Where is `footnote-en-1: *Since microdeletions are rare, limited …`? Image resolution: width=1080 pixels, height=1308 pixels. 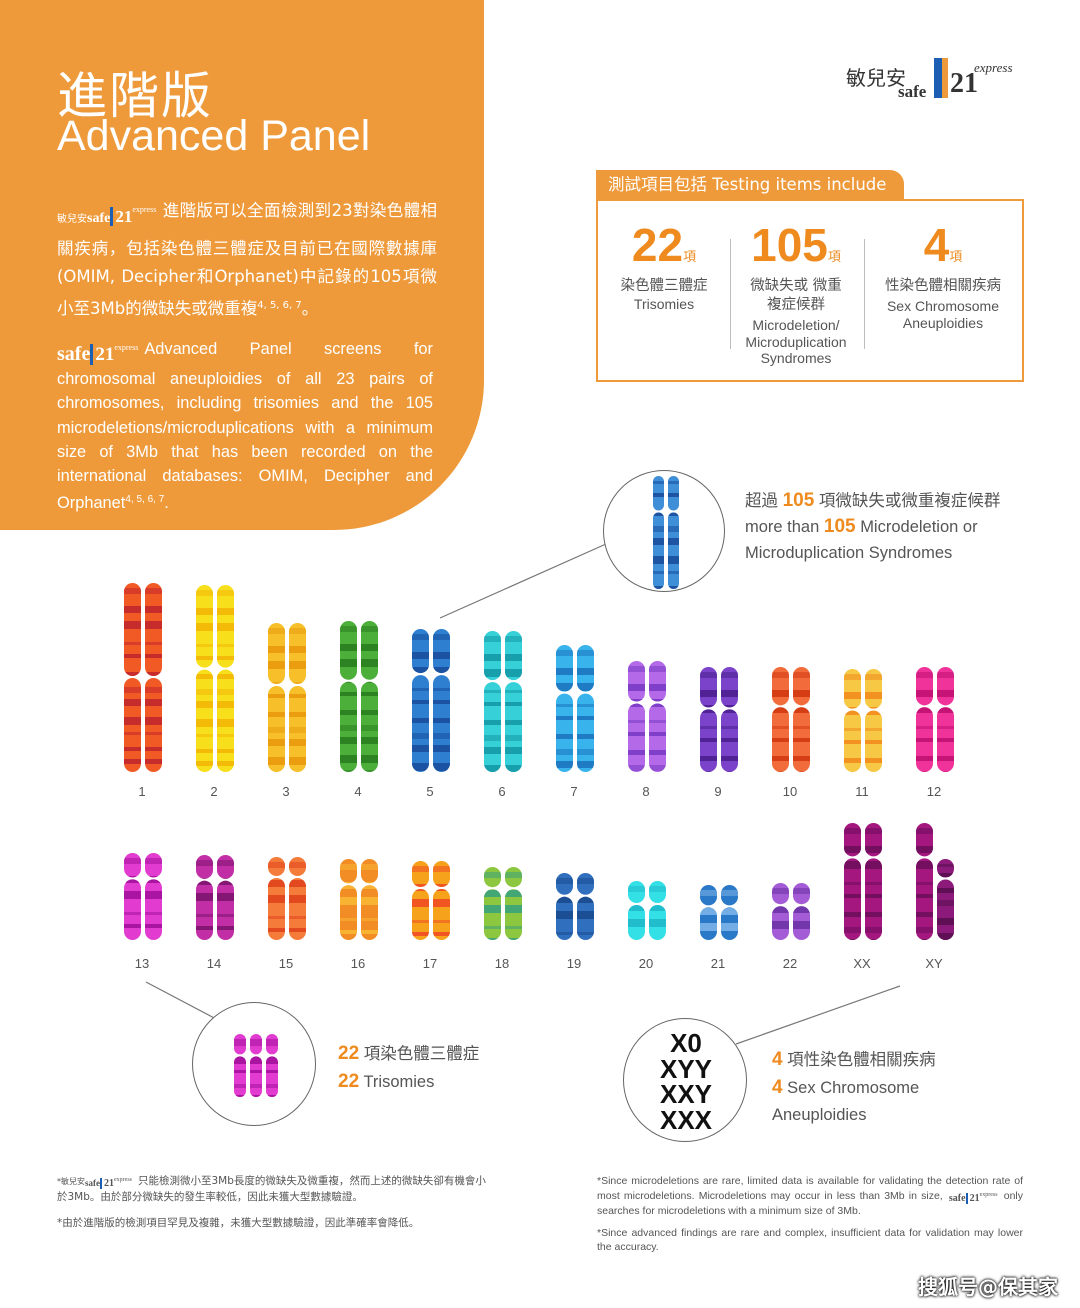
footnote-en-1: *Since microdeletions are rare, limited … is located at coordinates (810, 1196).